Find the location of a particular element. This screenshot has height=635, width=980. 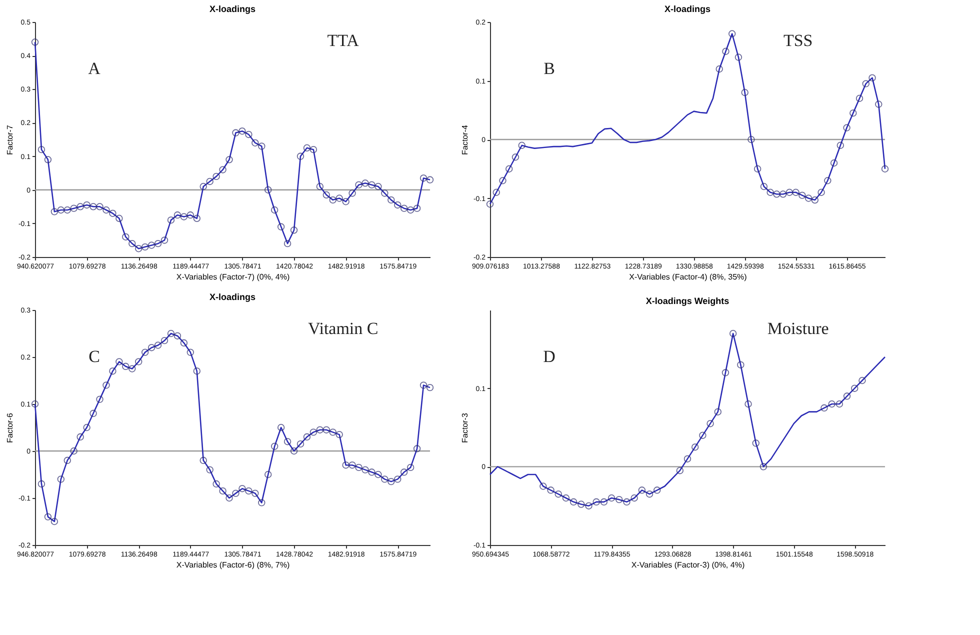

x-axis-title: X-Variables (Factor-4) (8%, 35%) is located at coordinates (688, 277).